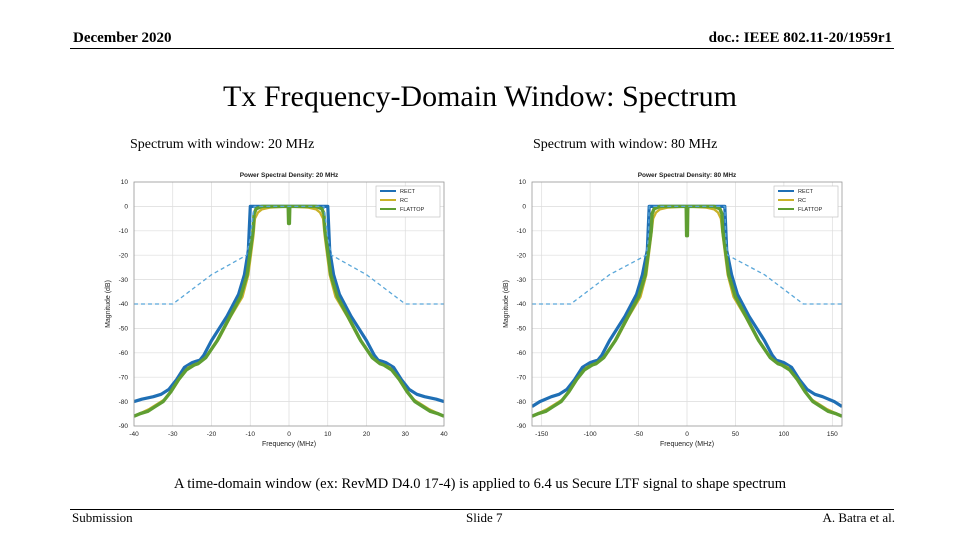 Image resolution: width=960 pixels, height=540 pixels. I want to click on x-tick-label: -150, so click(541, 434).